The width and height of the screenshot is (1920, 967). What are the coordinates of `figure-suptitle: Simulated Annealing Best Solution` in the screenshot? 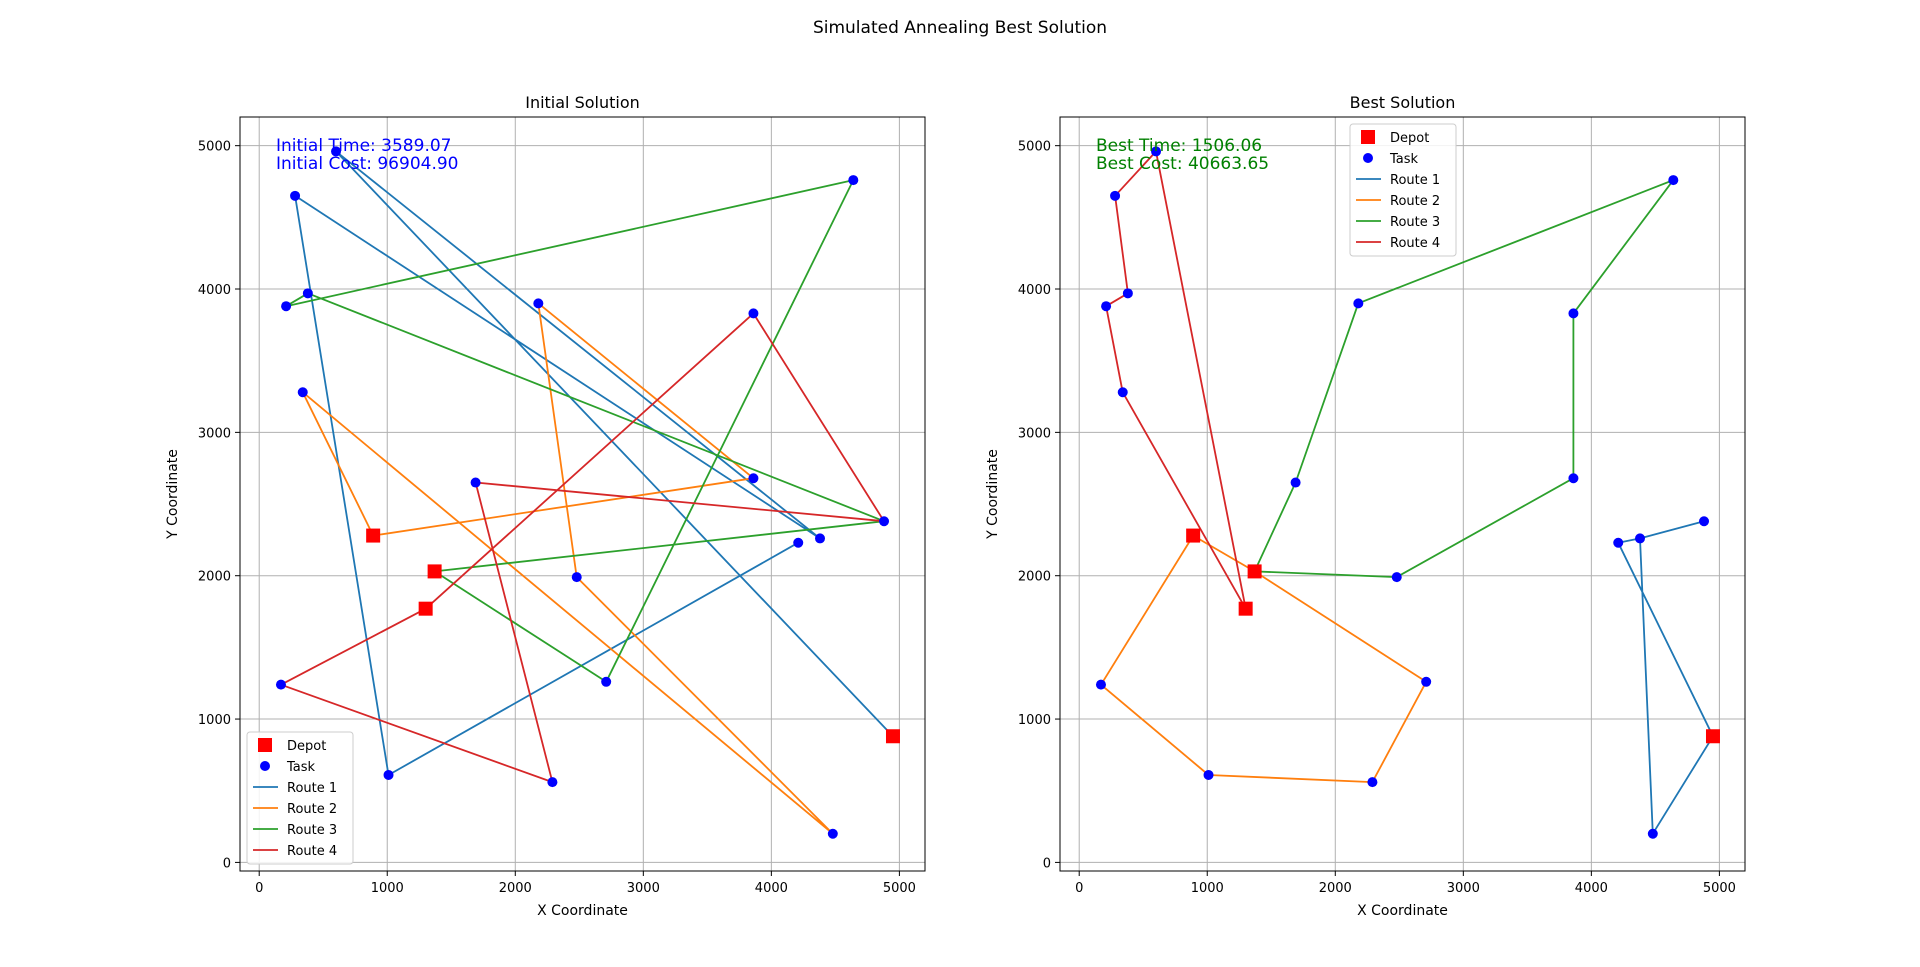 It's located at (960, 28).